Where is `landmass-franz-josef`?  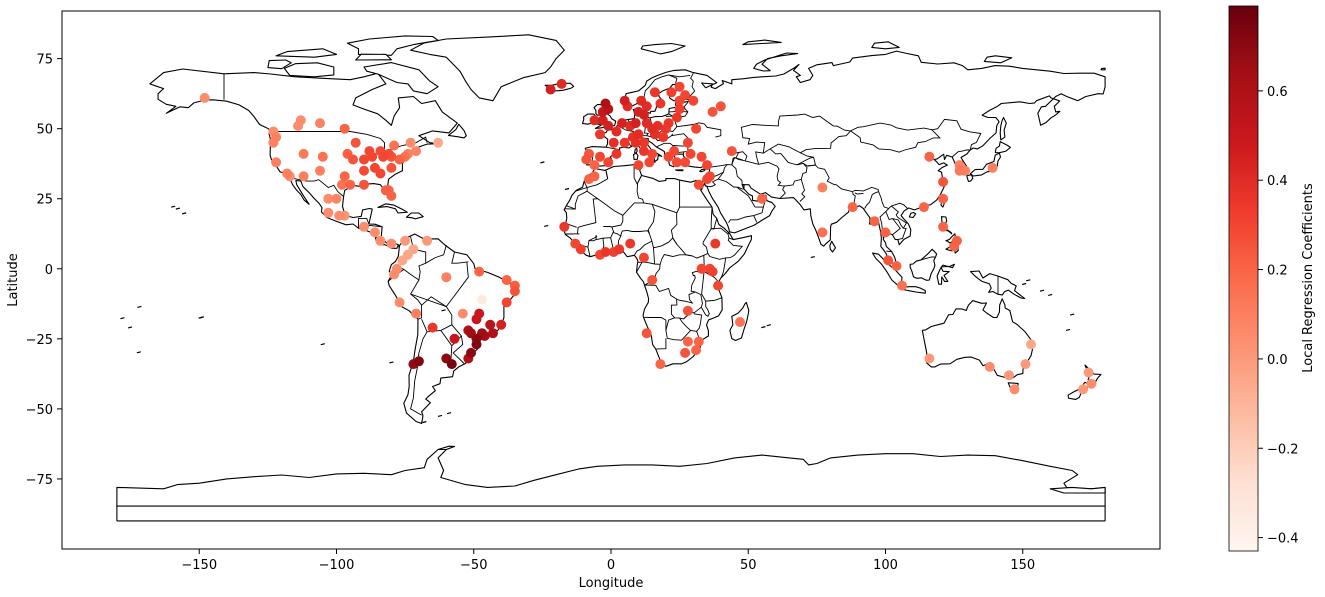
landmass-franz-josef is located at coordinates (762, 42).